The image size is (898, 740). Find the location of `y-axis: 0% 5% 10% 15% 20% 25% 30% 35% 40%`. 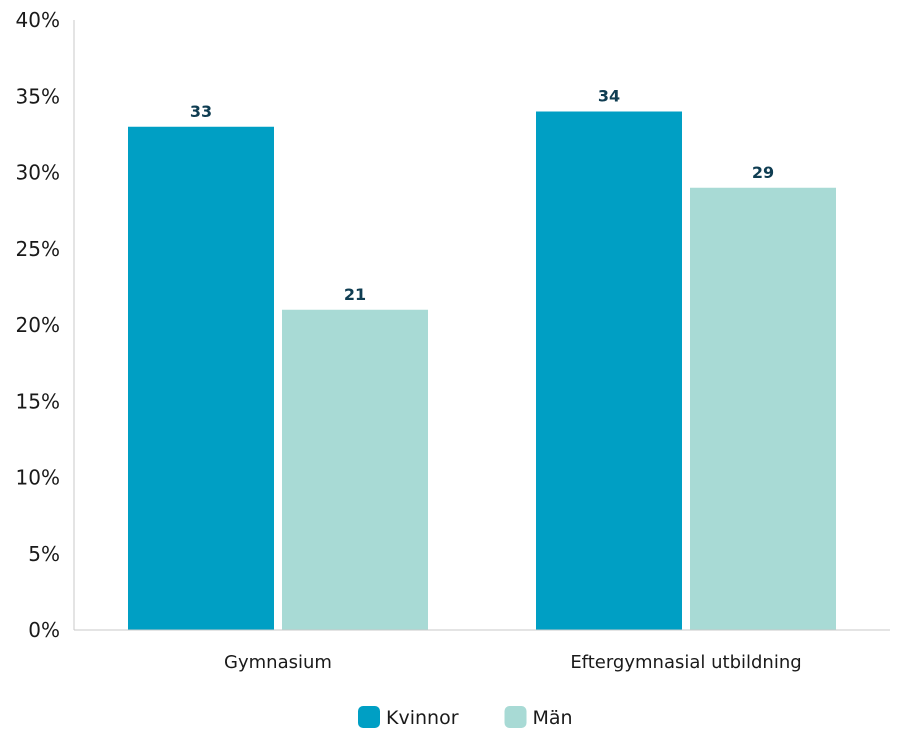

y-axis: 0% 5% 10% 15% 20% 25% 30% 35% 40% is located at coordinates (45, 325).